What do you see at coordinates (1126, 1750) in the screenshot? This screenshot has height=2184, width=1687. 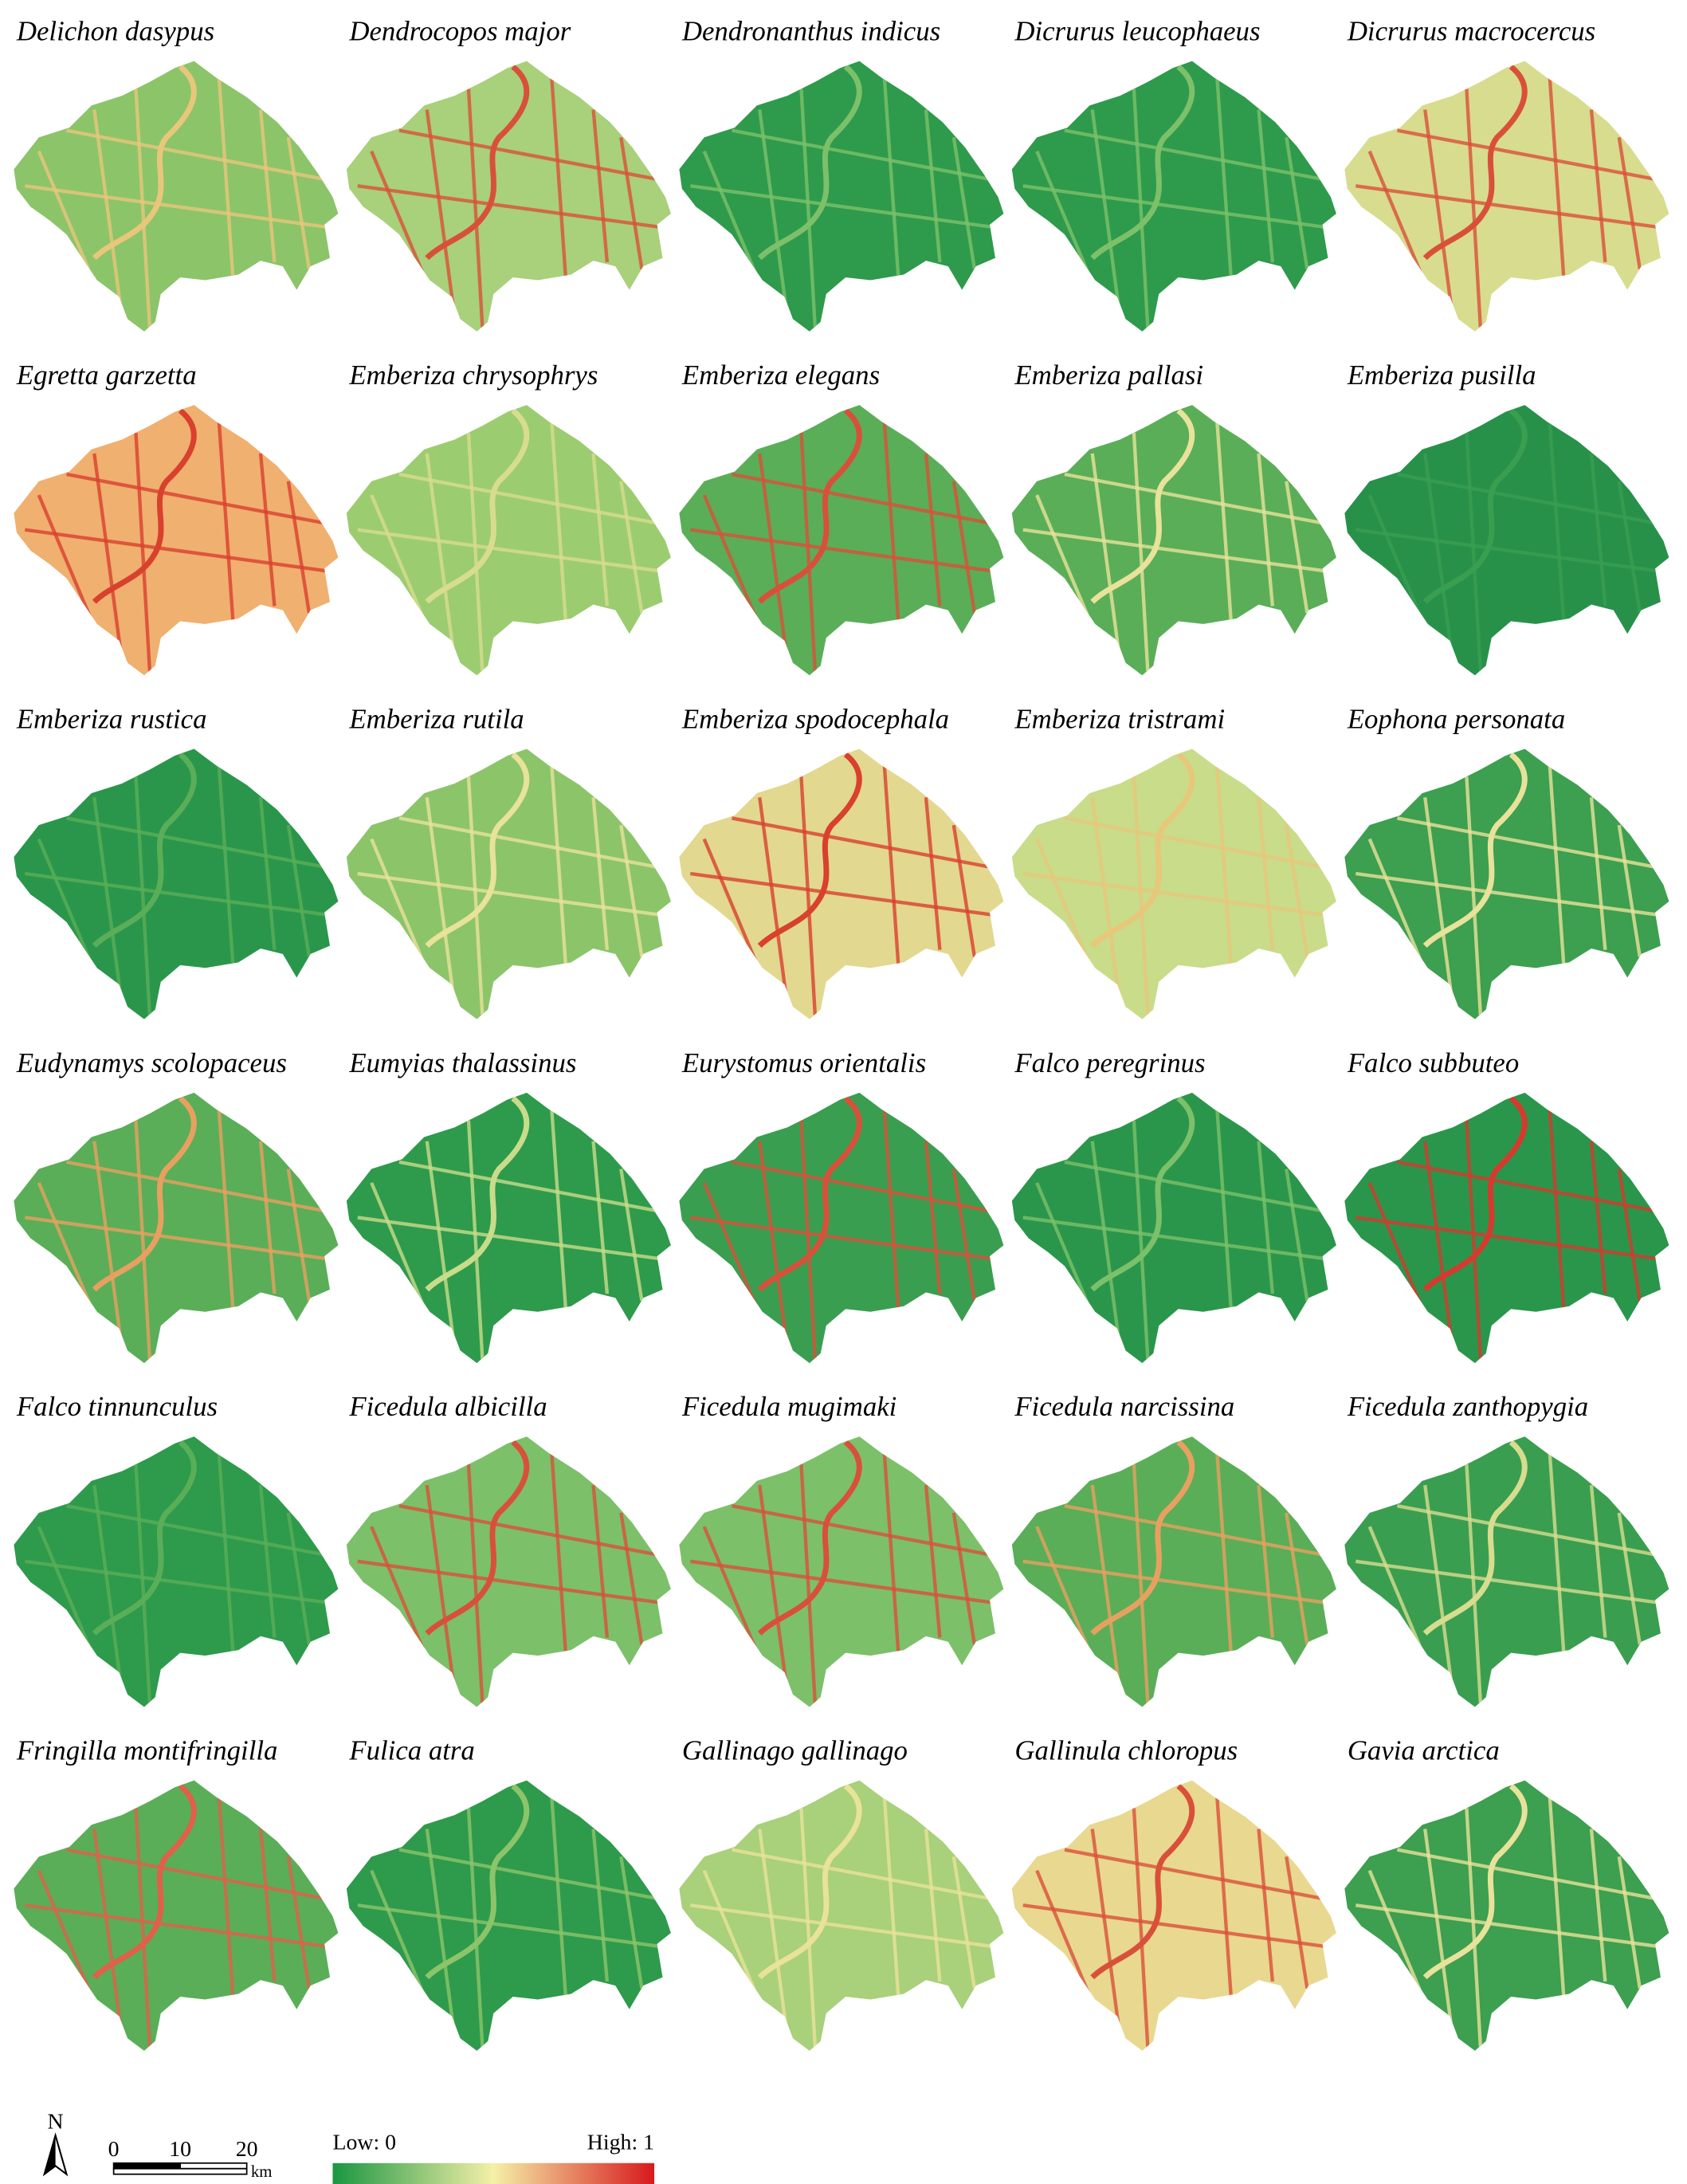 I see `map-title: Gallinula chloropus` at bounding box center [1126, 1750].